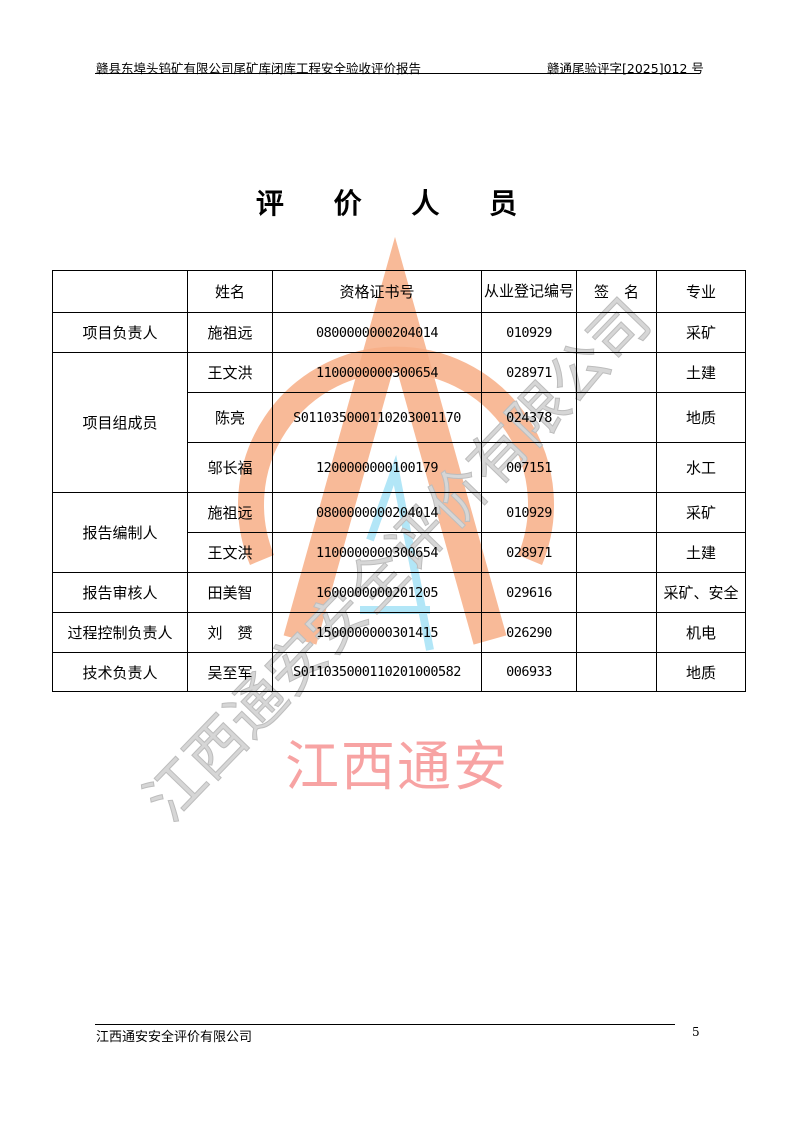  Describe the element at coordinates (701, 632) in the screenshot. I see `specialty-cell: 机电` at that location.